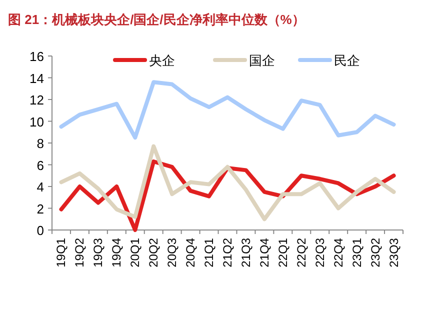 This screenshot has width=421, height=321. Describe the element at coordinates (37, 100) in the screenshot. I see `y-tick-label: 12` at that location.